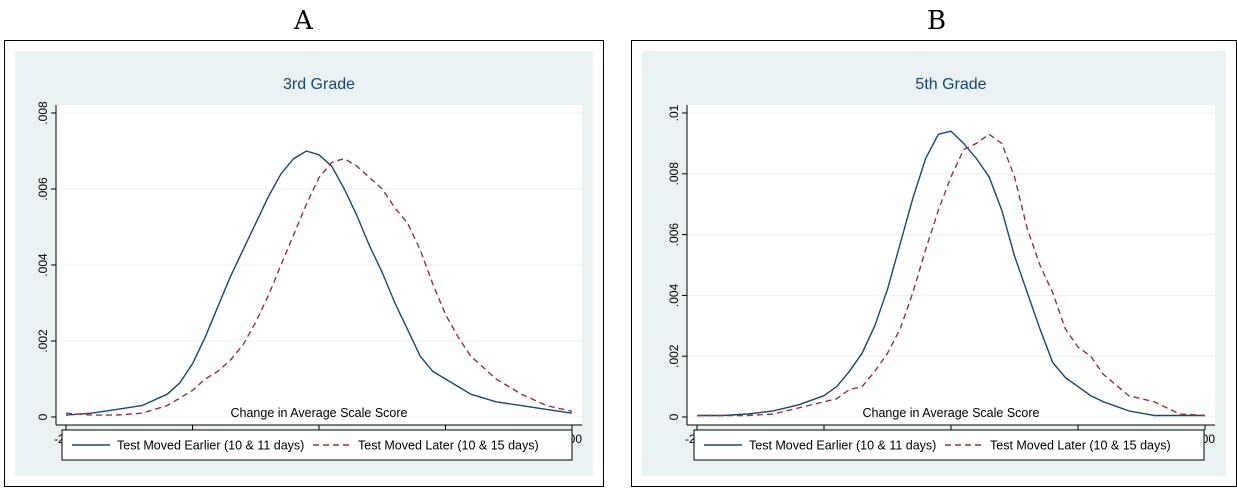  What do you see at coordinates (950, 84) in the screenshot?
I see `chart-title: 5th Grade` at bounding box center [950, 84].